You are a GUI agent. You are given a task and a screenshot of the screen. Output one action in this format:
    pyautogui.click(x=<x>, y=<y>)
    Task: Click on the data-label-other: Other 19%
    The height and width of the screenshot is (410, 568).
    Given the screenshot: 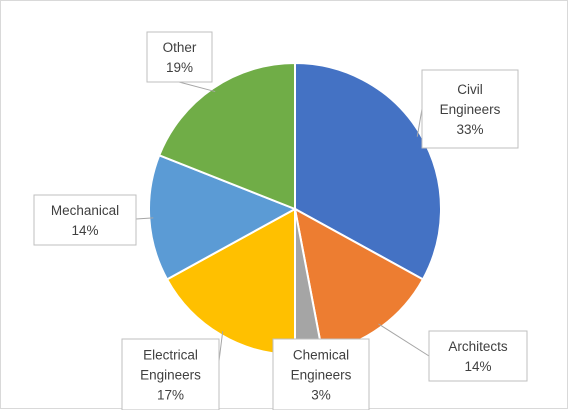 What is the action you would take?
    pyautogui.click(x=179, y=57)
    